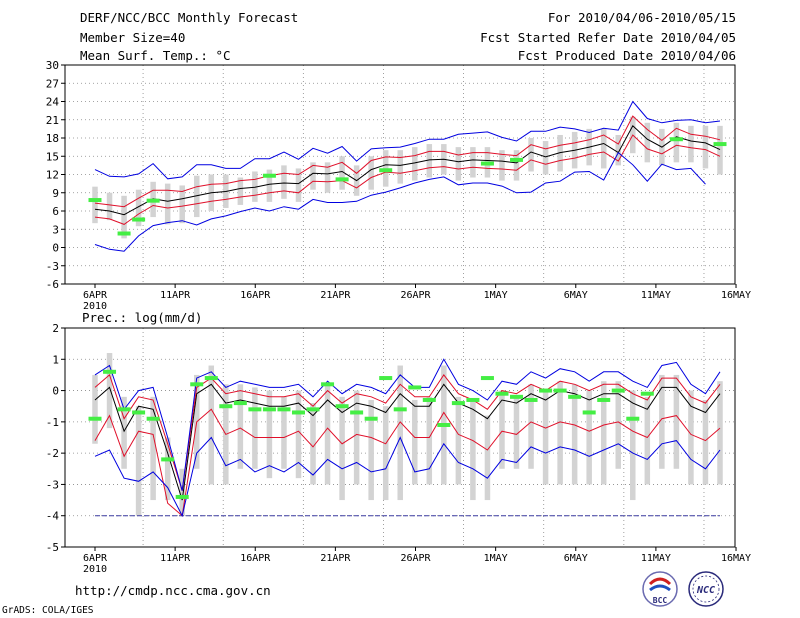 The image size is (800, 618). I want to click on temp-ytick-label-0: -6, so click(52, 284).